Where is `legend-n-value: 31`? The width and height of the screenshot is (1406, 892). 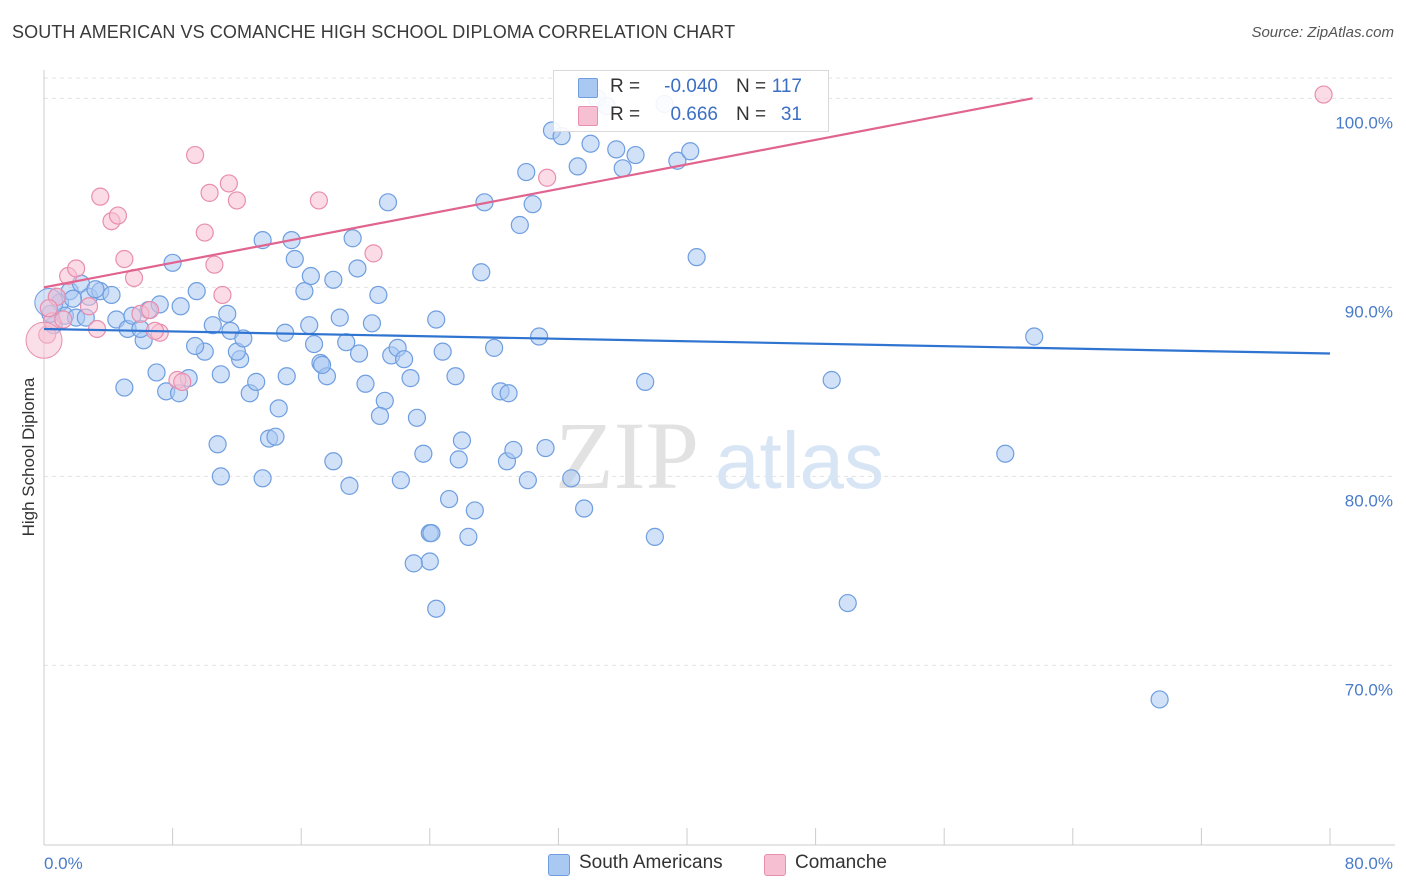
legend-n-value: 31 is located at coordinates (791, 114).